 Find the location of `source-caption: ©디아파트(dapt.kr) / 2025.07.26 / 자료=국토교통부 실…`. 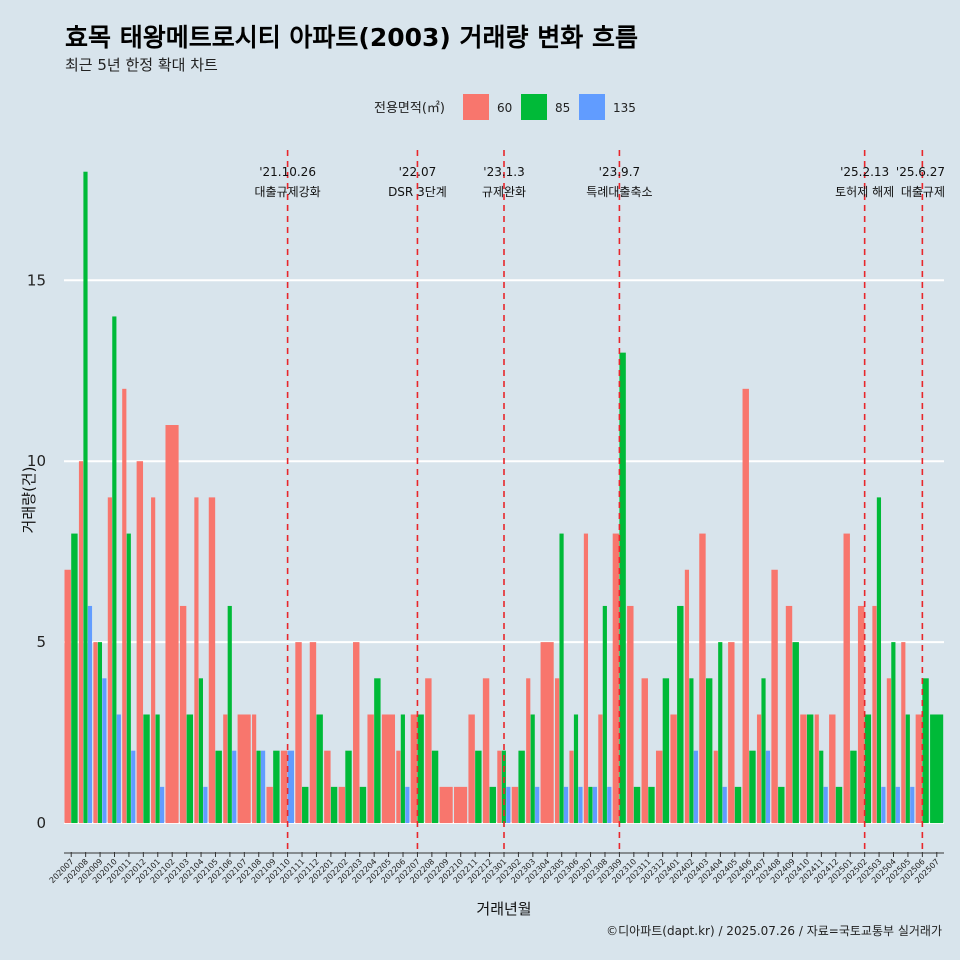

source-caption: ©디아파트(dapt.kr) / 2025.07.26 / 자료=국토교통부 실… is located at coordinates (774, 931).